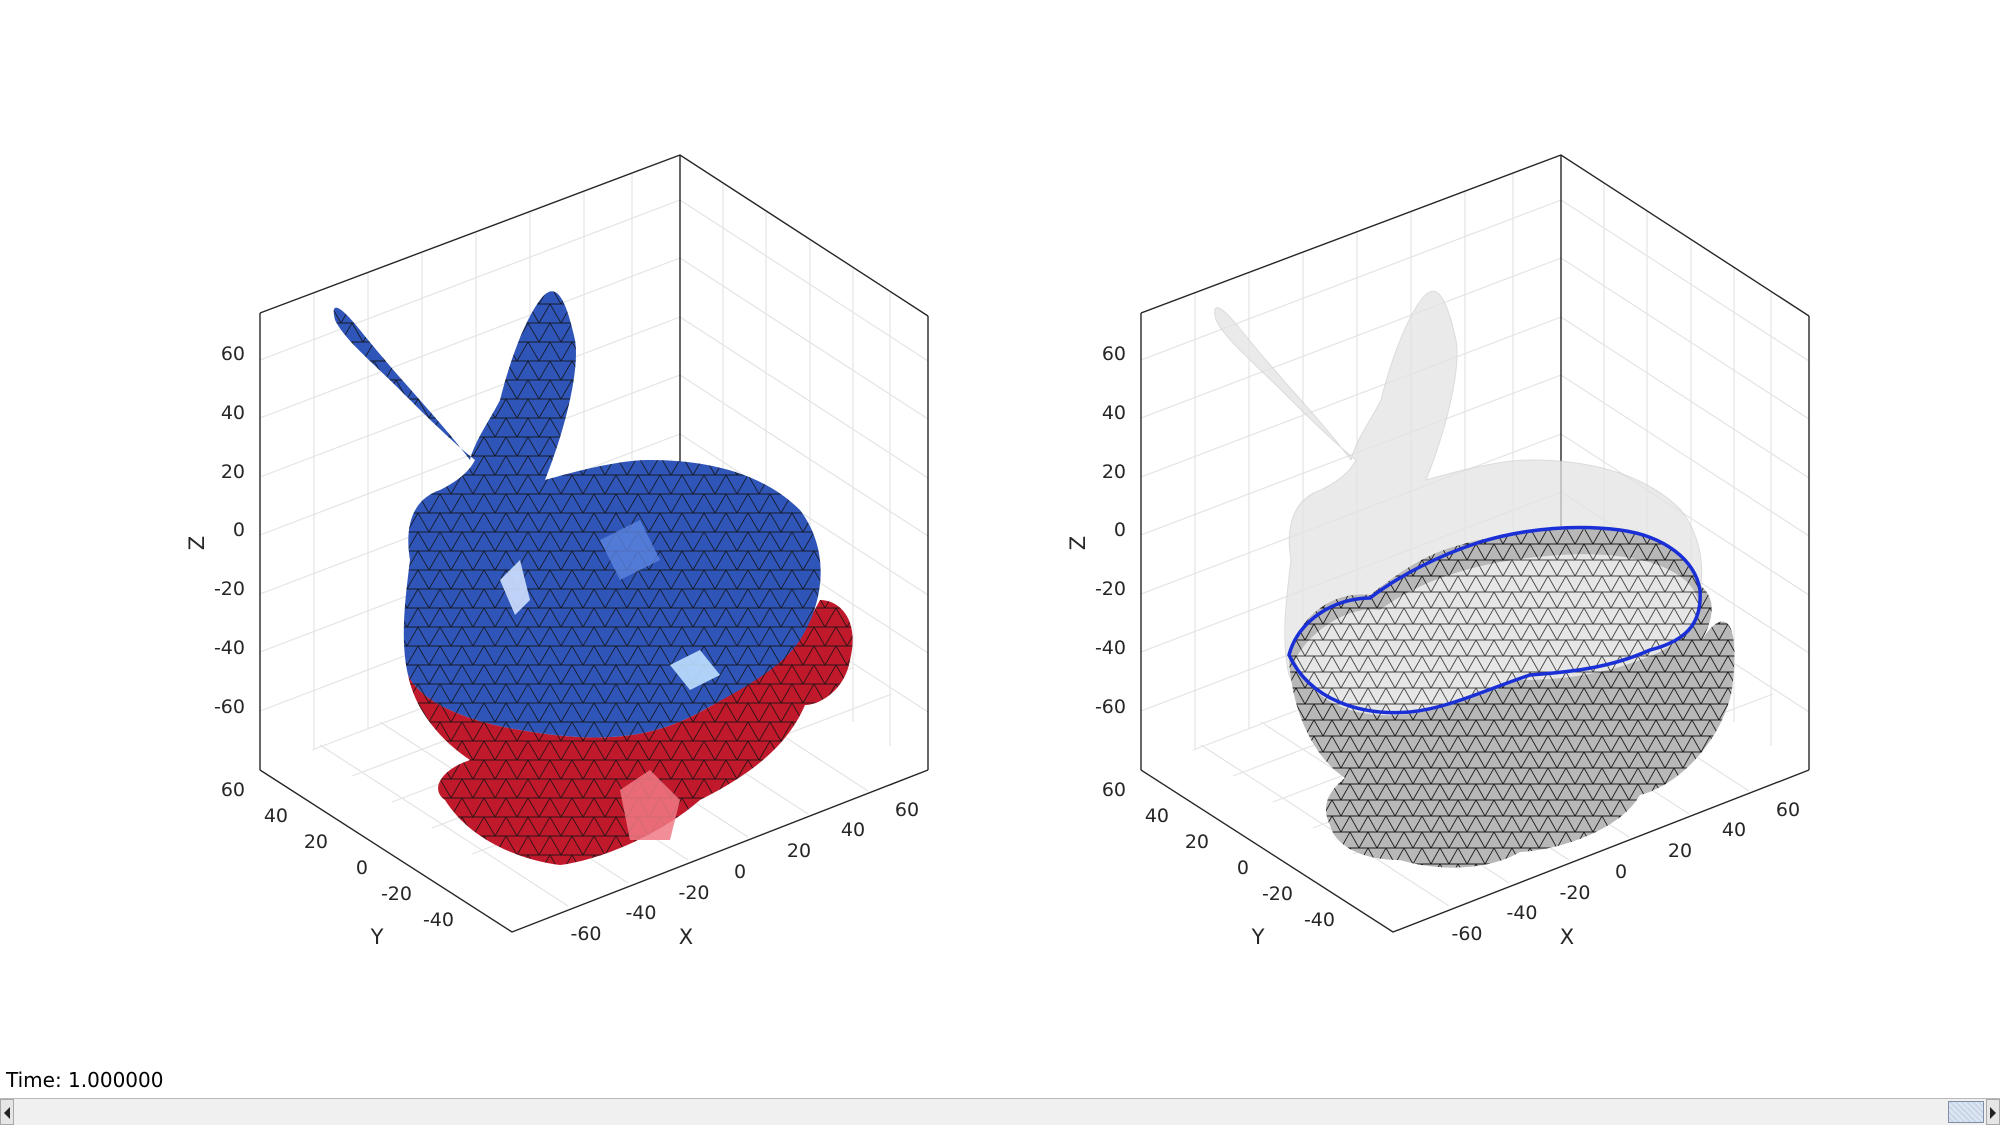 This screenshot has width=2000, height=1125. Describe the element at coordinates (1114, 354) in the screenshot. I see `right-z-tick: 60` at that location.